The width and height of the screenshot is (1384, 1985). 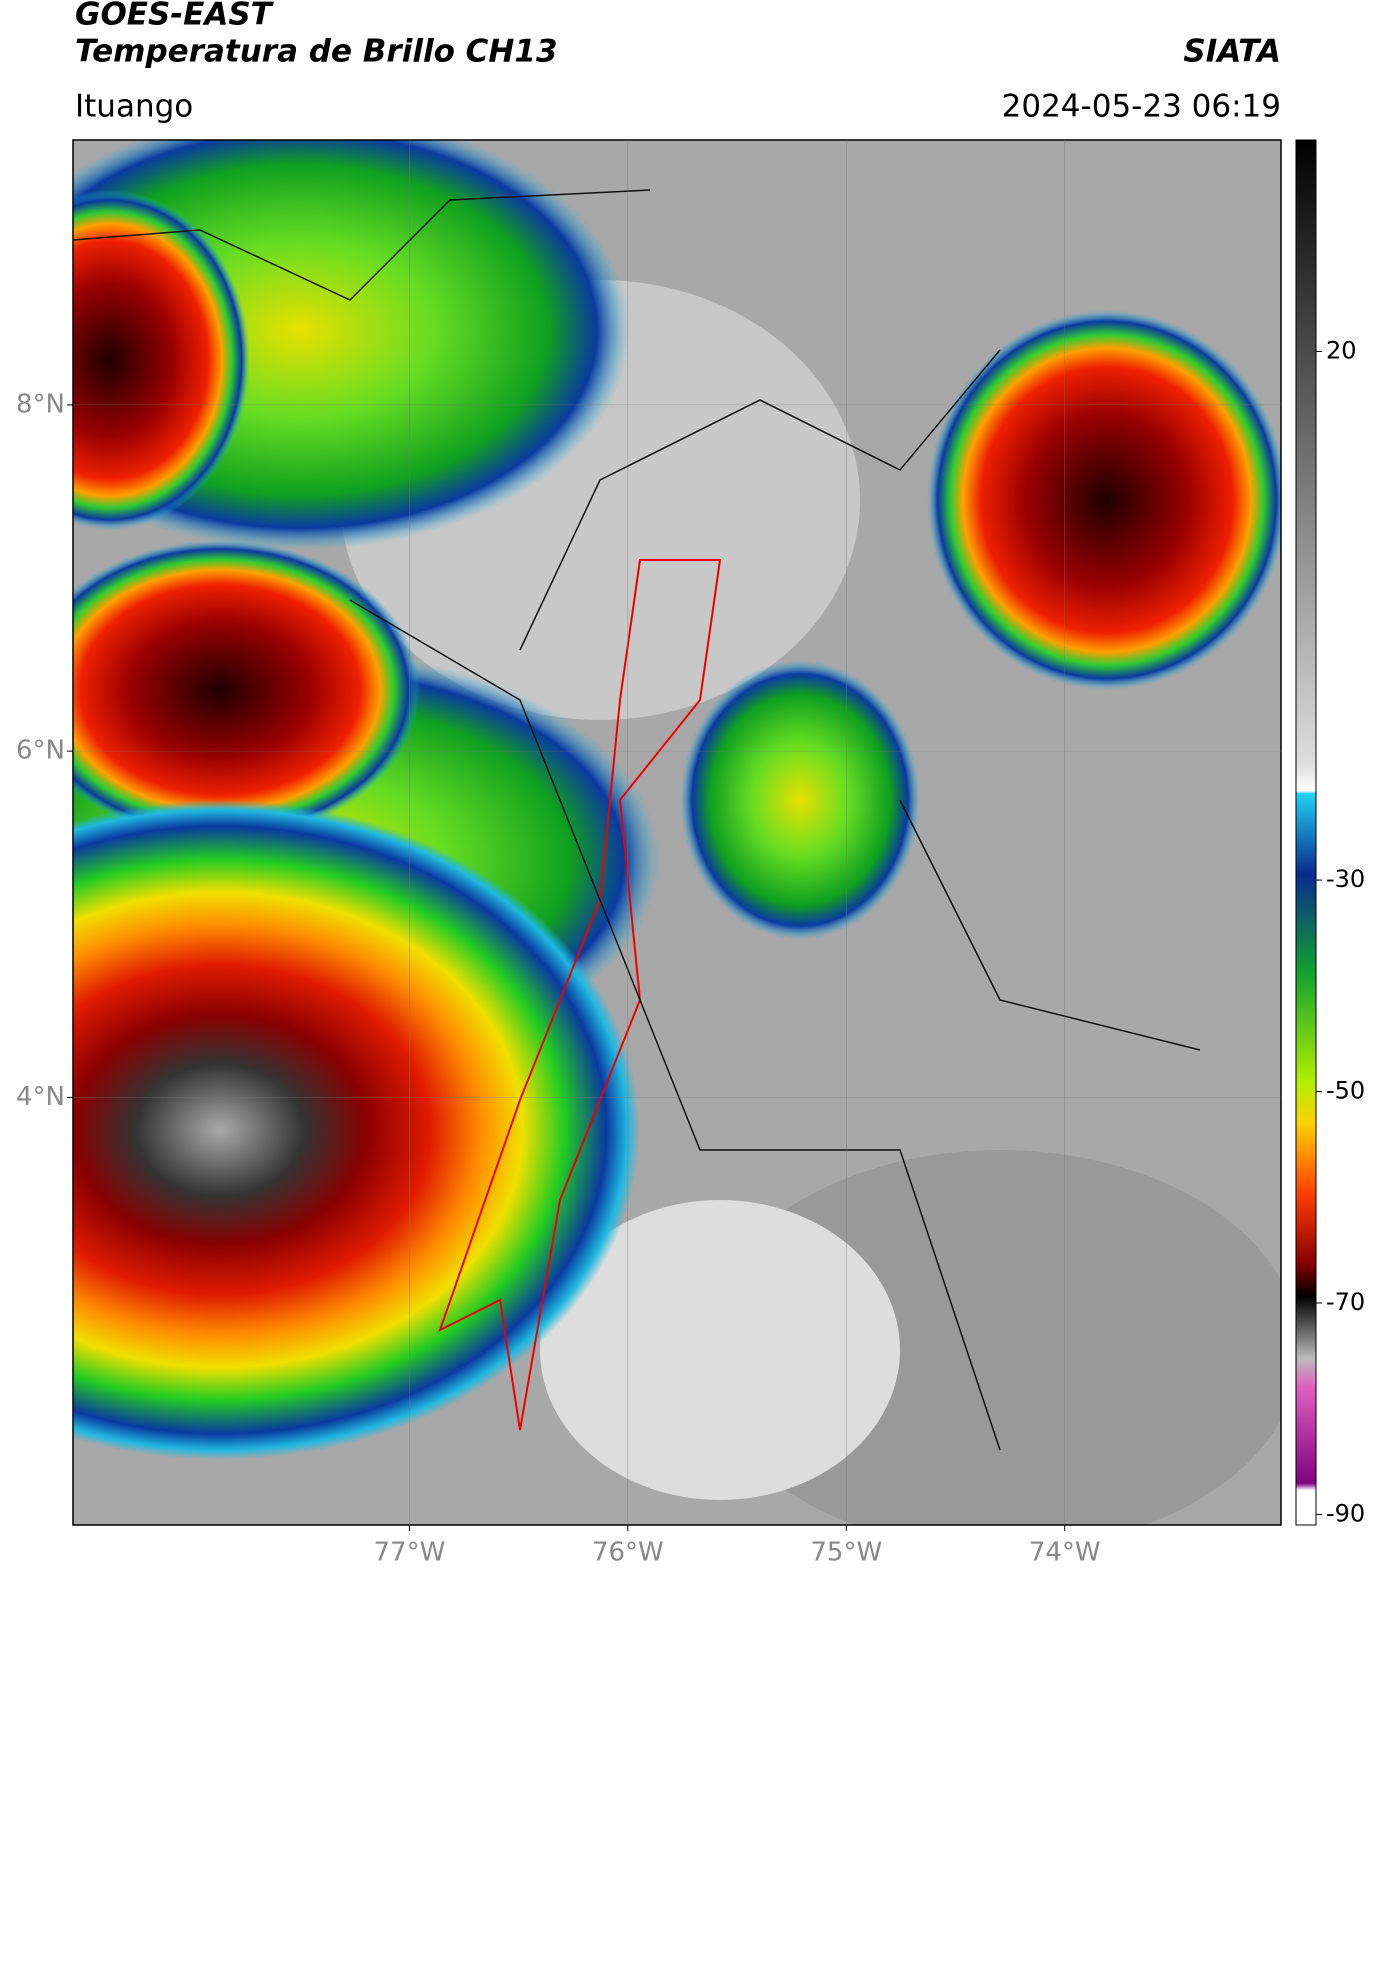 What do you see at coordinates (1345, 1513) in the screenshot?
I see `colorbar-tick-label: -90` at bounding box center [1345, 1513].